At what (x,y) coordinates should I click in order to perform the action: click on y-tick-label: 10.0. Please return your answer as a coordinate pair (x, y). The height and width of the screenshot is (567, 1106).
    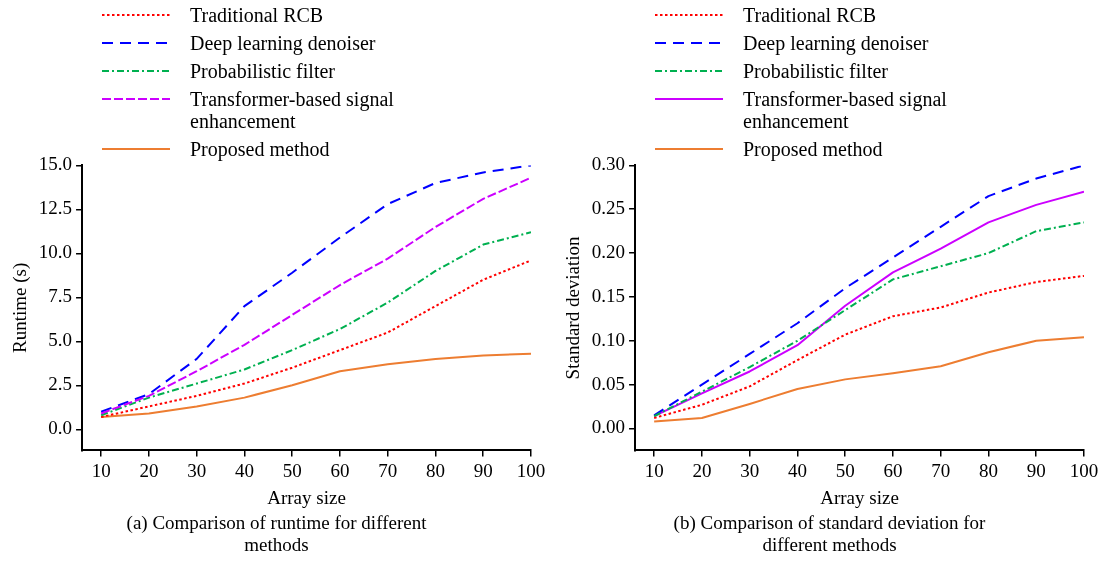
    Looking at the image, I should click on (55, 252).